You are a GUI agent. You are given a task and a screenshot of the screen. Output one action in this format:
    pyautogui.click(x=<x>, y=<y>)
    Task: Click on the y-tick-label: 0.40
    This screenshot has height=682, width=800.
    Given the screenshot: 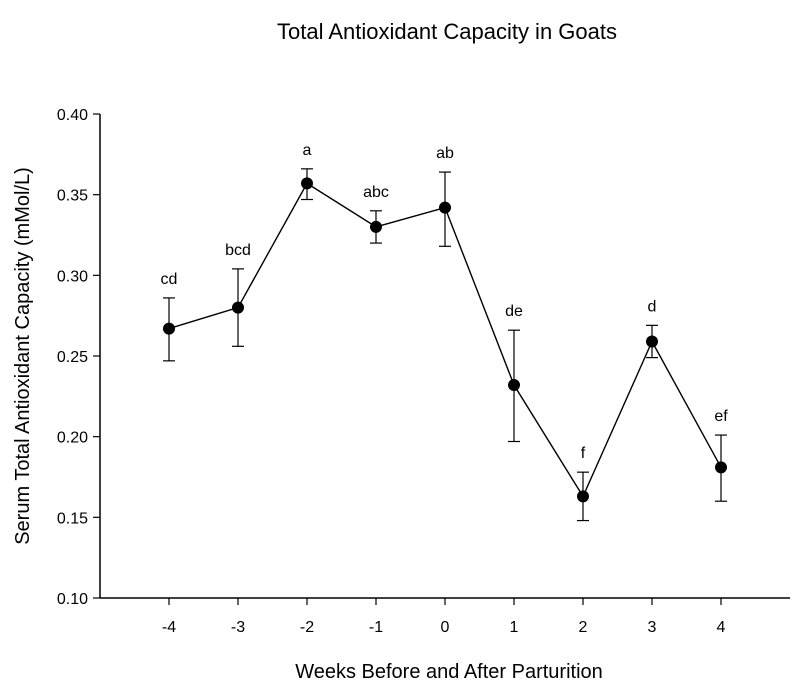 What is the action you would take?
    pyautogui.click(x=72, y=115)
    